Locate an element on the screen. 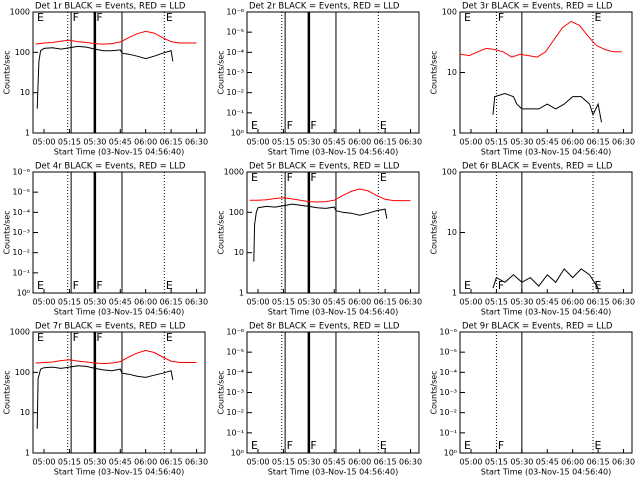 This screenshot has height=480, width=640. chart-title: Det 1r BLACK = Events, RED = LLD is located at coordinates (110, 7).